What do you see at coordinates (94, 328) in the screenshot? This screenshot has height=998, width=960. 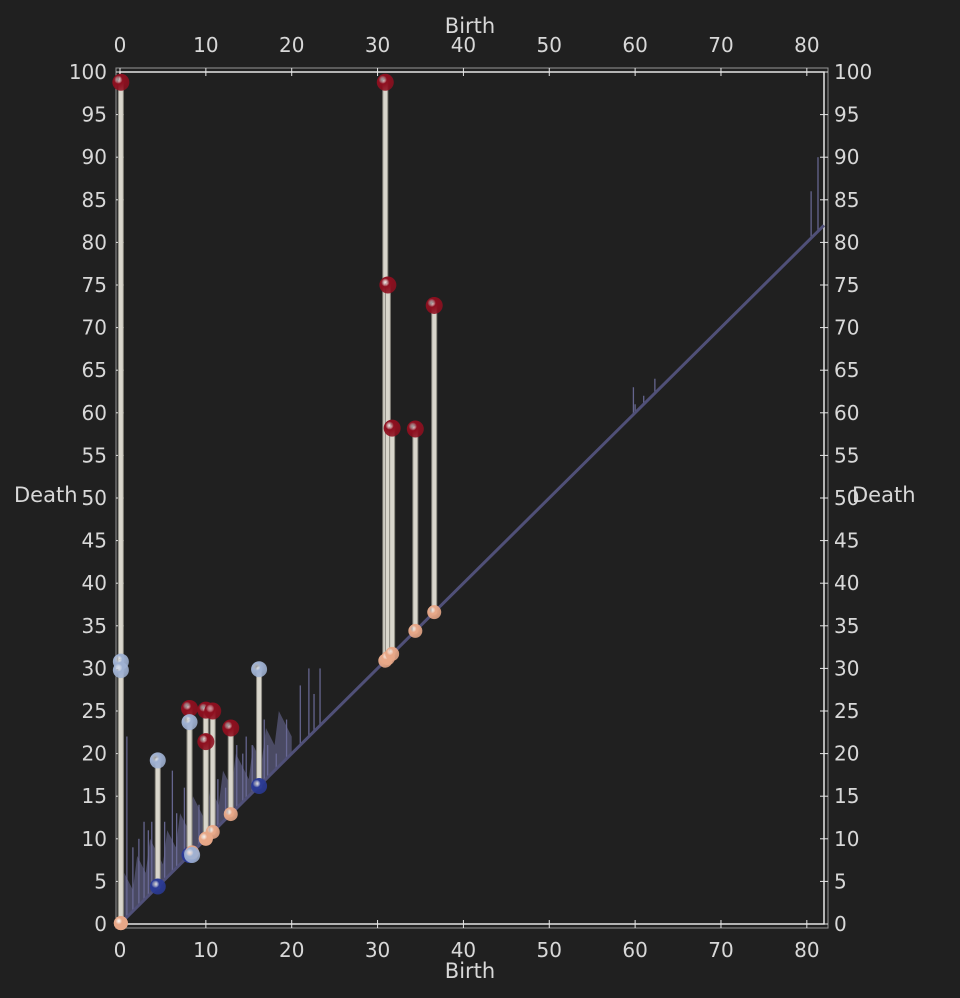 I see `y-tick-label-left: 70` at bounding box center [94, 328].